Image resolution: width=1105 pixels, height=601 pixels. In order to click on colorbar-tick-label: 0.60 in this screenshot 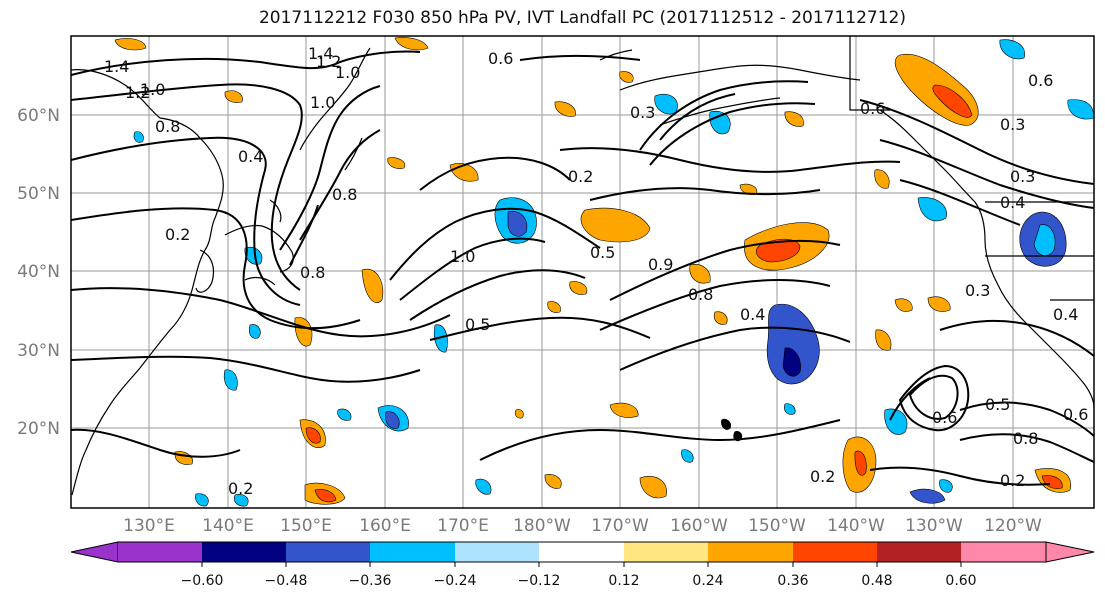, I will do `click(960, 581)`.